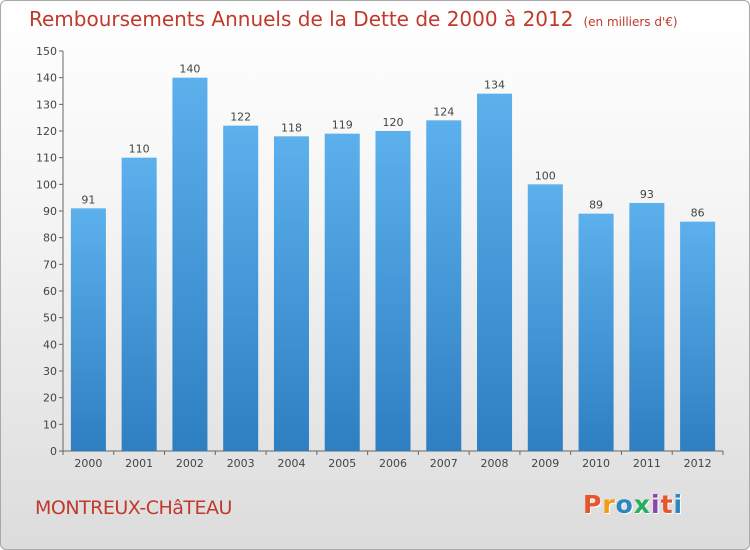 Image resolution: width=750 pixels, height=550 pixels. What do you see at coordinates (241, 463) in the screenshot?
I see `x-tick-label: 2003` at bounding box center [241, 463].